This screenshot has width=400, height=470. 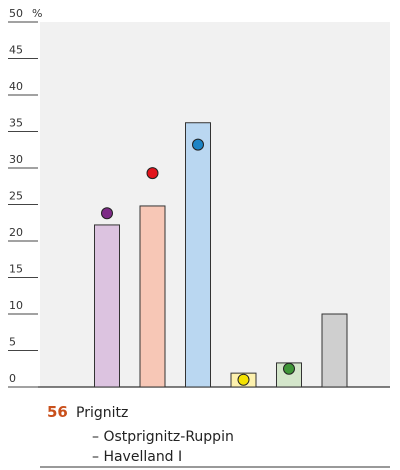 I want to click on y-tick-label: 50, so click(x=16, y=13).